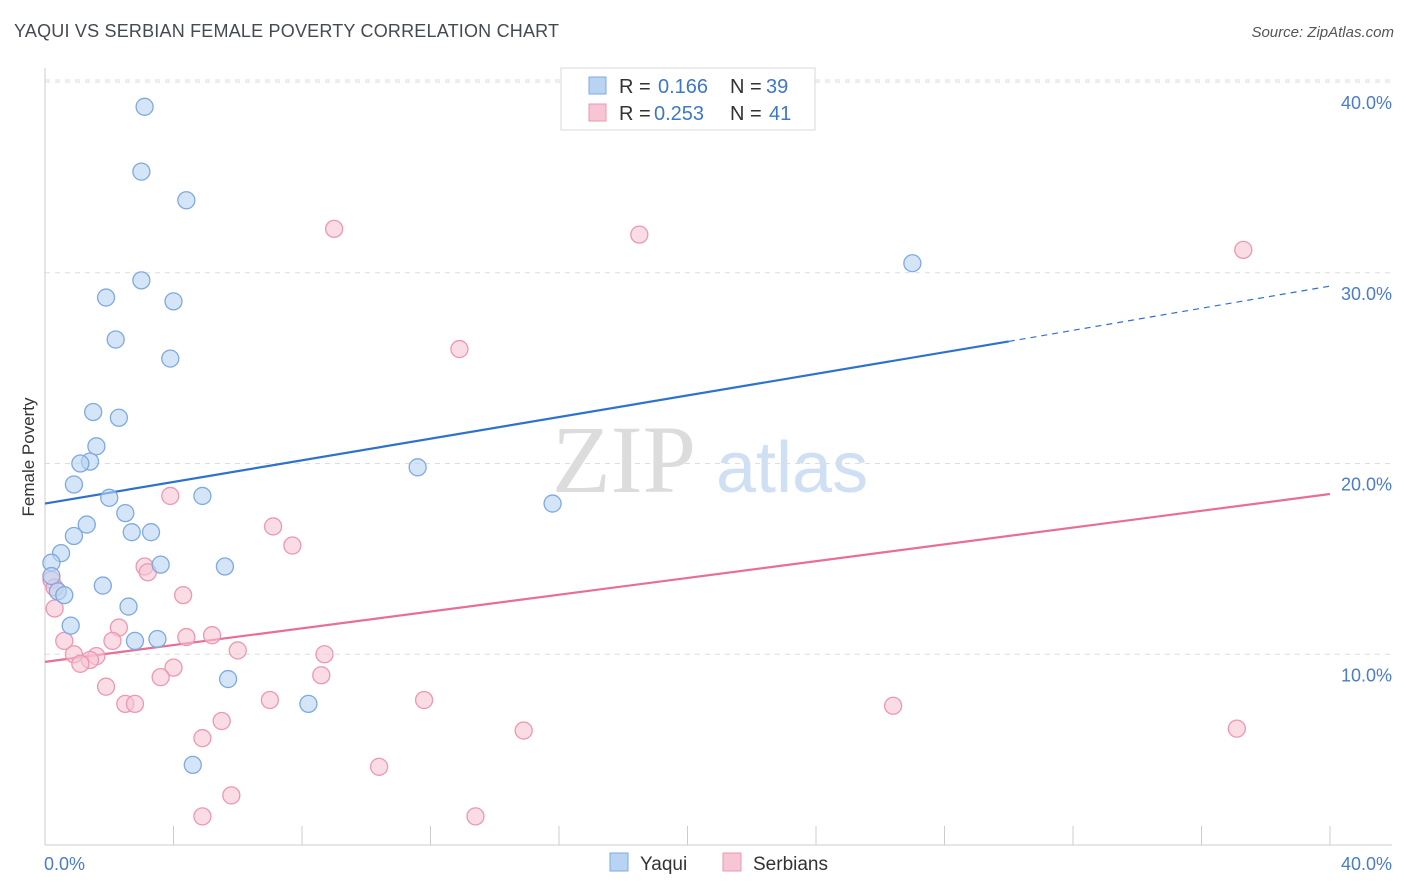 This screenshot has height=892, width=1406. Describe the element at coordinates (790, 864) in the screenshot. I see `bottom-legend-label-serbians: Serbians` at that location.